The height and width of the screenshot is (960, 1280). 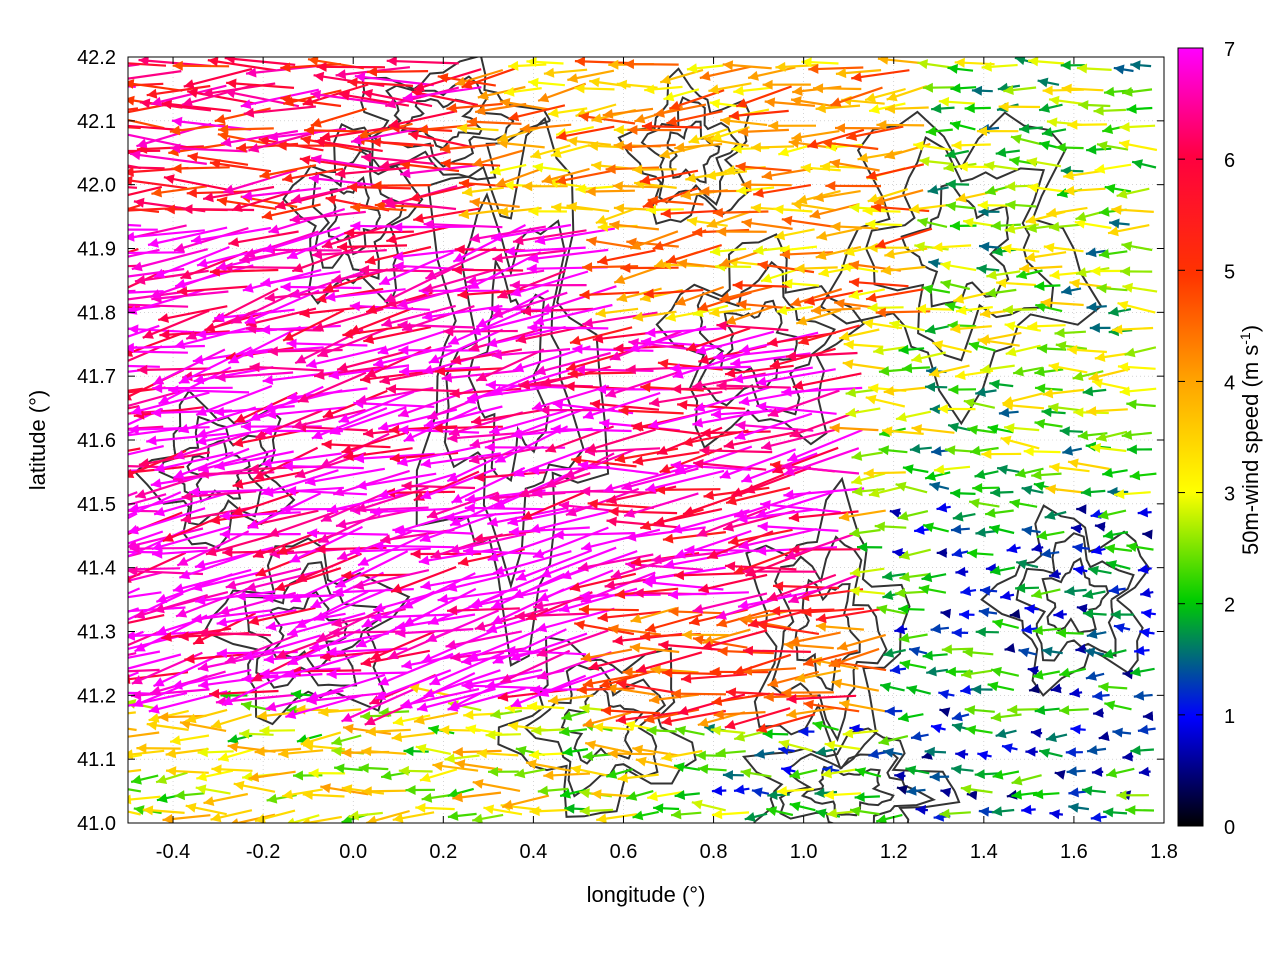 What do you see at coordinates (1074, 852) in the screenshot?
I see `x-tick-label: 1.6` at bounding box center [1074, 852].